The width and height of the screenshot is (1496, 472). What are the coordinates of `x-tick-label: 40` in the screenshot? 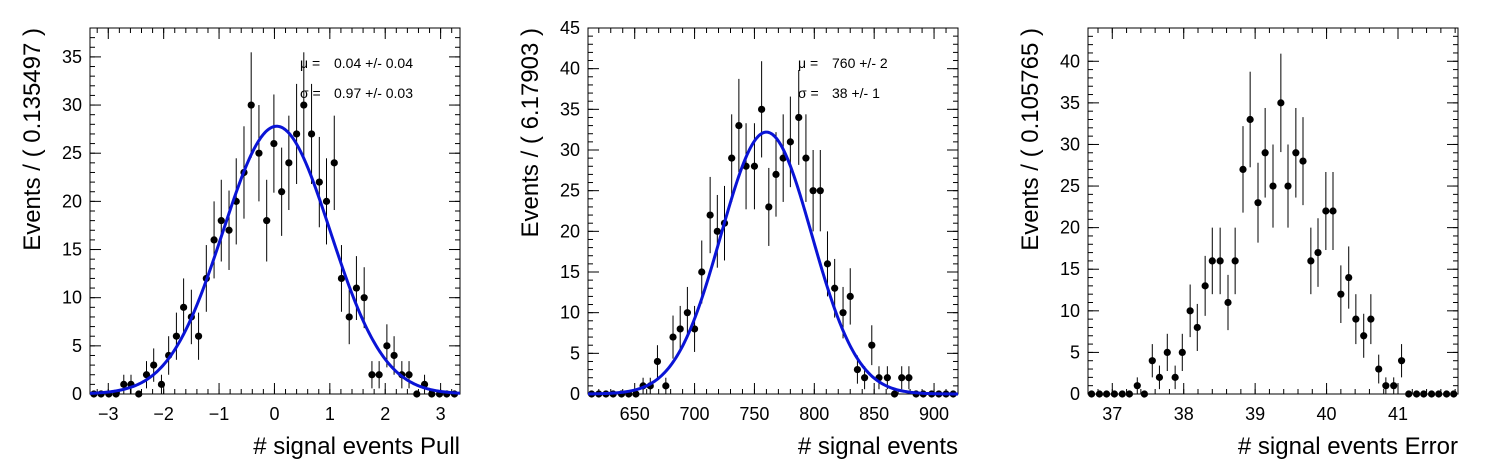 It's located at (1327, 414).